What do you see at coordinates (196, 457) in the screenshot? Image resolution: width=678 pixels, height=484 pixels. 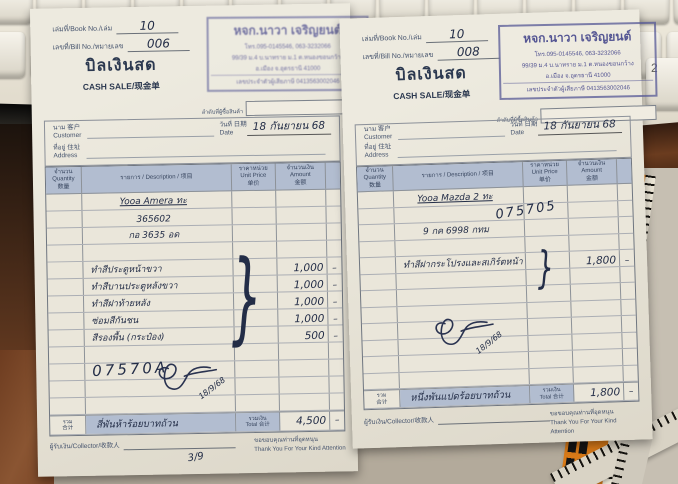 I see `handwritten-mark: 3/9` at bounding box center [196, 457].